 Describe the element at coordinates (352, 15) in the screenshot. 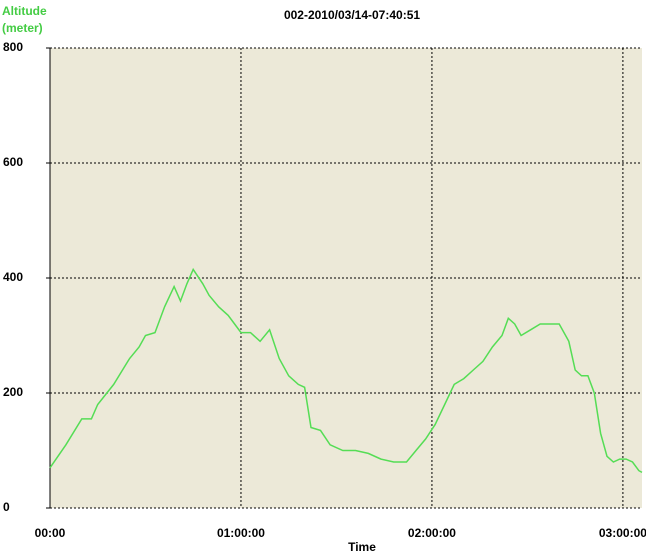

I see `chart-title: 002-2010/03/14-07:40:51` at that location.